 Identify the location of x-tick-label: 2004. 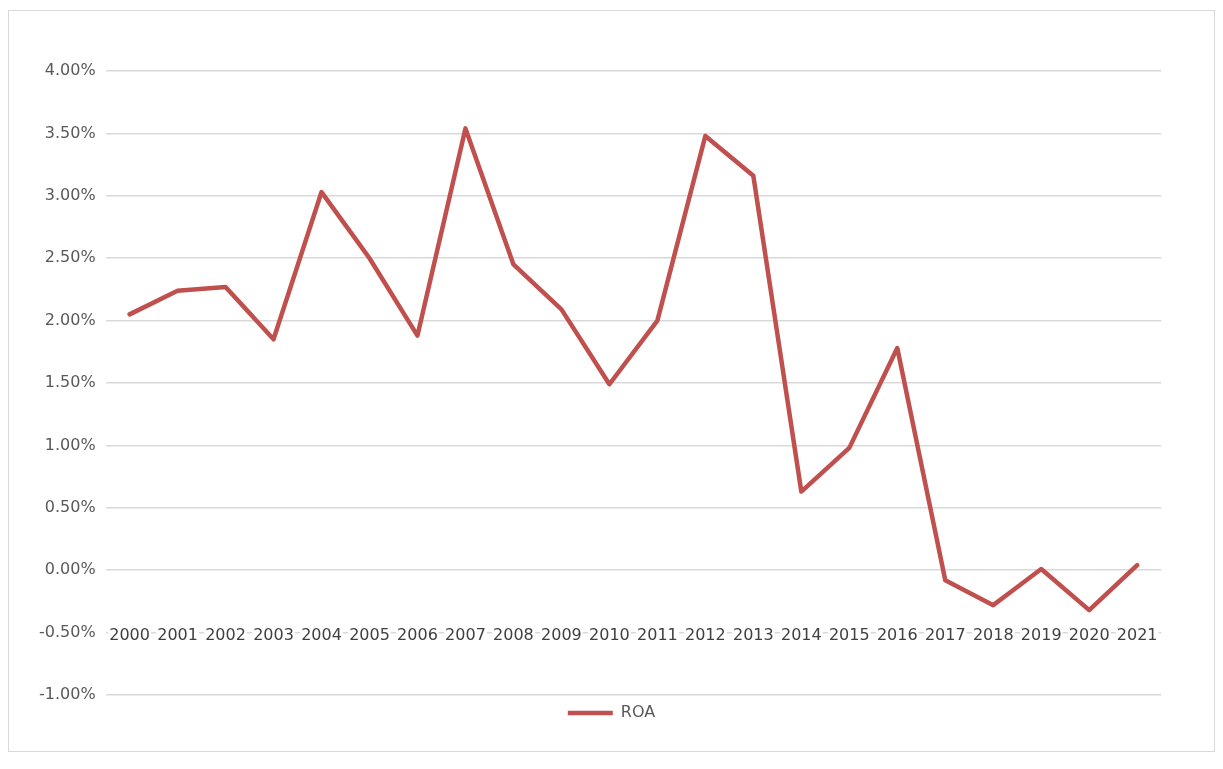
(321, 634).